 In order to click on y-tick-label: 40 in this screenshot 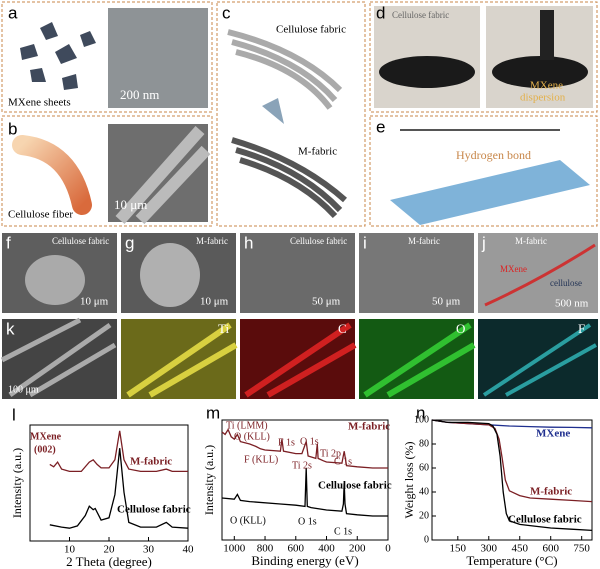, I will do `click(424, 491)`.